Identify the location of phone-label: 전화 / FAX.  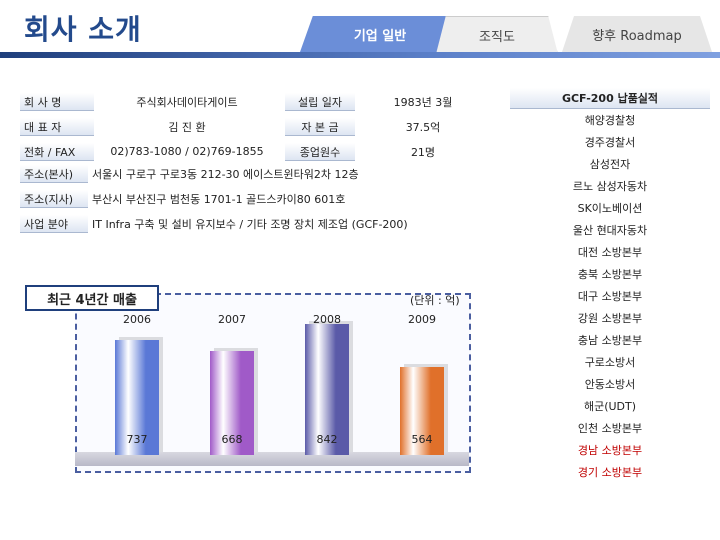
(57, 152).